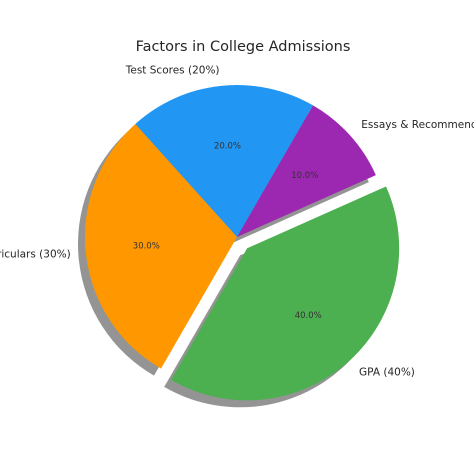  What do you see at coordinates (387, 373) in the screenshot?
I see `slice-label-gpa: GPA (40%)` at bounding box center [387, 373].